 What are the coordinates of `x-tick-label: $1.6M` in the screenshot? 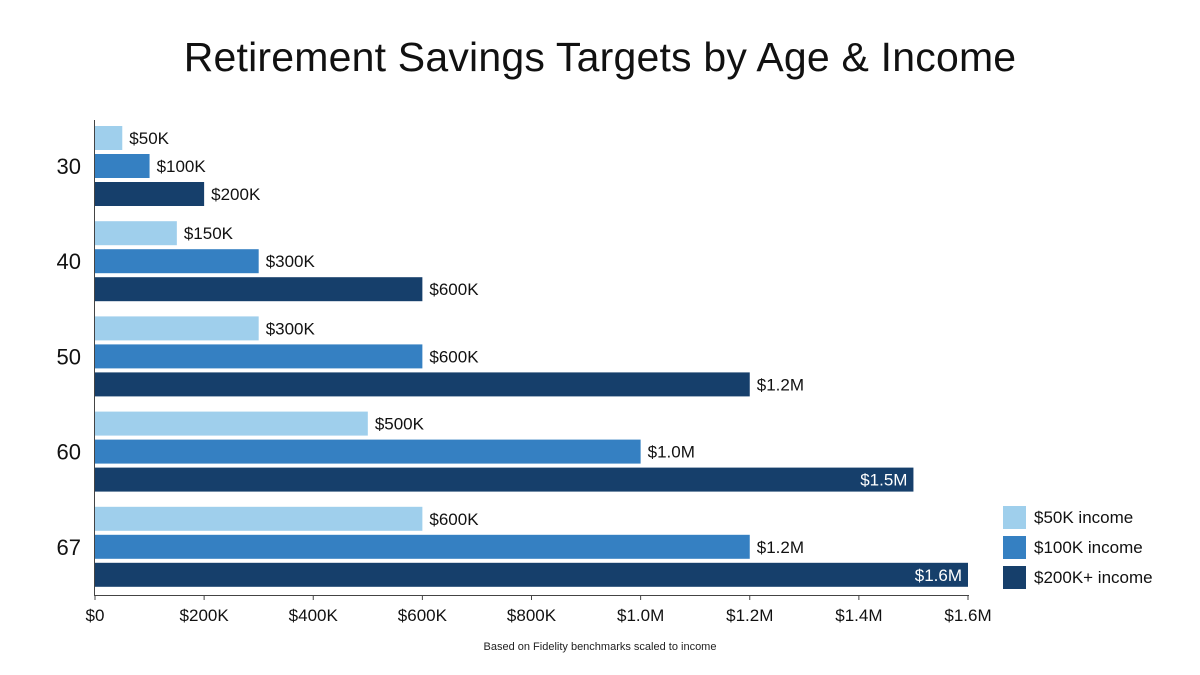 It's located at (967, 615).